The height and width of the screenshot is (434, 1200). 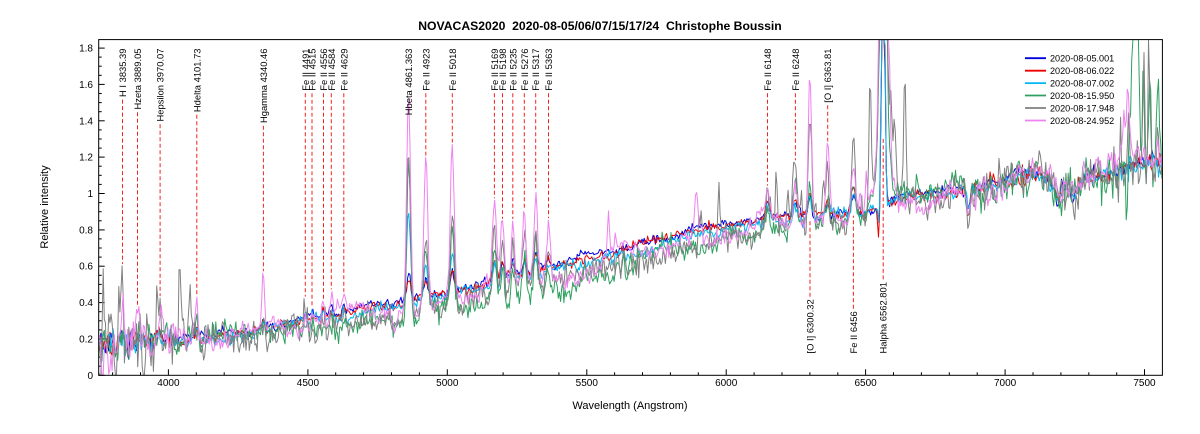 I want to click on svg-text: Fe II 6456, so click(x=853, y=332).